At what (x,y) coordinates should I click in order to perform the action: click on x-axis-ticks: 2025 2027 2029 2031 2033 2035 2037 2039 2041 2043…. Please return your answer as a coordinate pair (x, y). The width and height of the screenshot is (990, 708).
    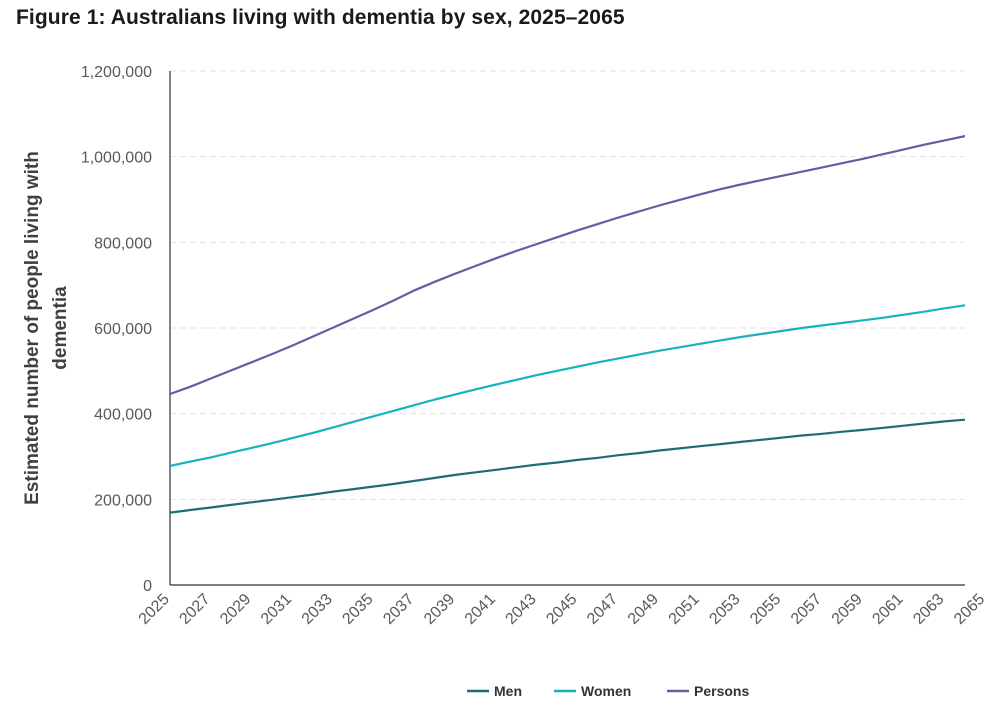
    Looking at the image, I should click on (562, 609).